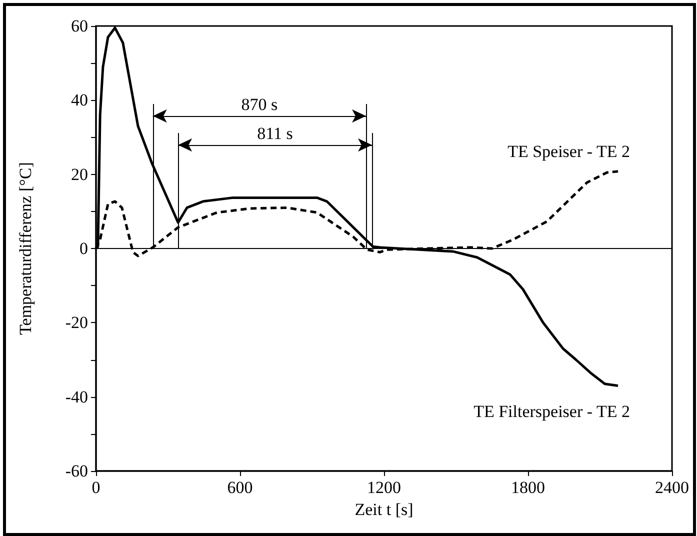 The image size is (697, 536). What do you see at coordinates (25, 248) in the screenshot?
I see `y-axis-title: Temperaturdifferenz [°C]` at bounding box center [25, 248].